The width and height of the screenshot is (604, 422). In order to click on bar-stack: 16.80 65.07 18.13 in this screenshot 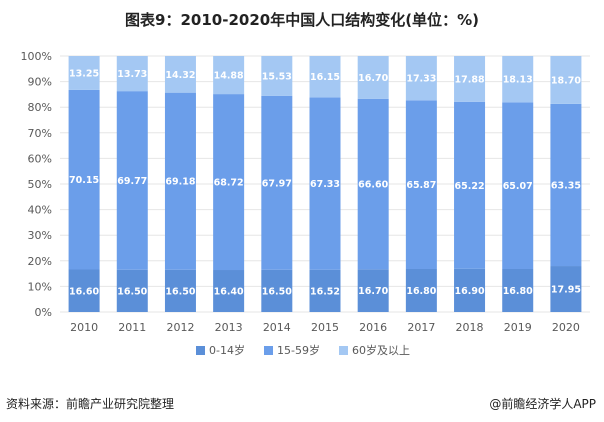, I will do `click(518, 184)`.